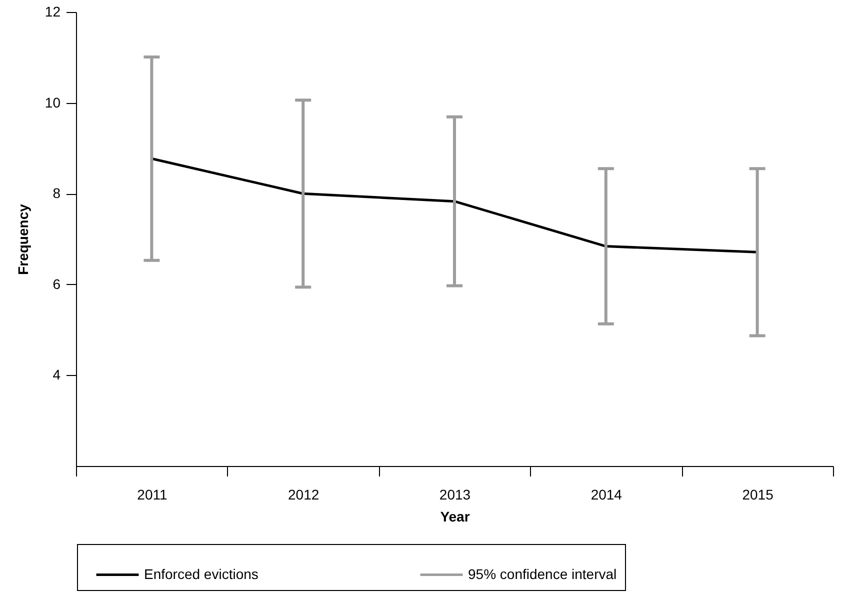 The height and width of the screenshot is (594, 843). What do you see at coordinates (56, 284) in the screenshot?
I see `y-tick-label: 6` at bounding box center [56, 284].